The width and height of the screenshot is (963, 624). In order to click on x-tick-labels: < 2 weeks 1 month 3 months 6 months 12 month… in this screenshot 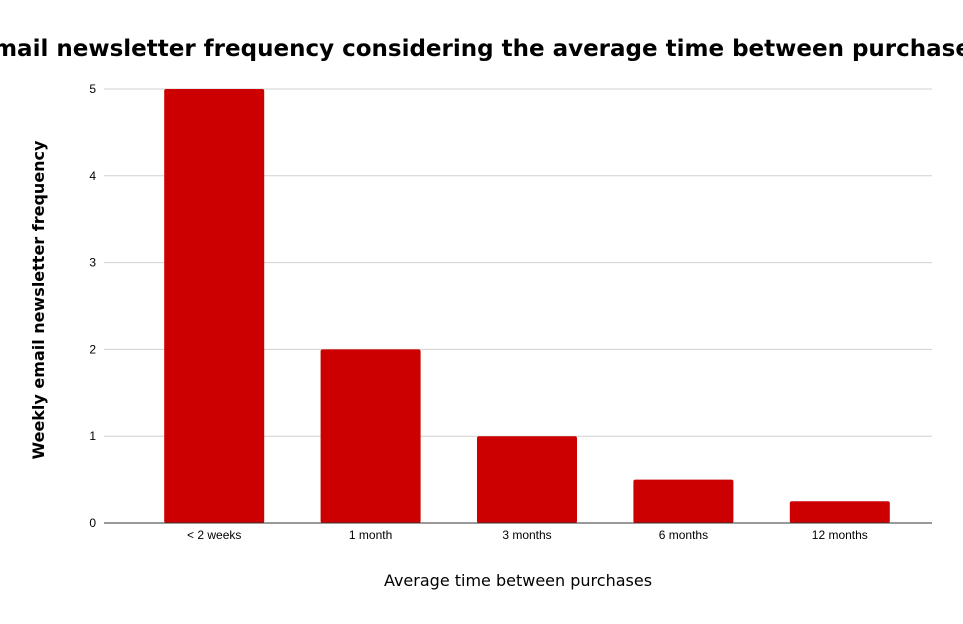, I will do `click(527, 535)`.